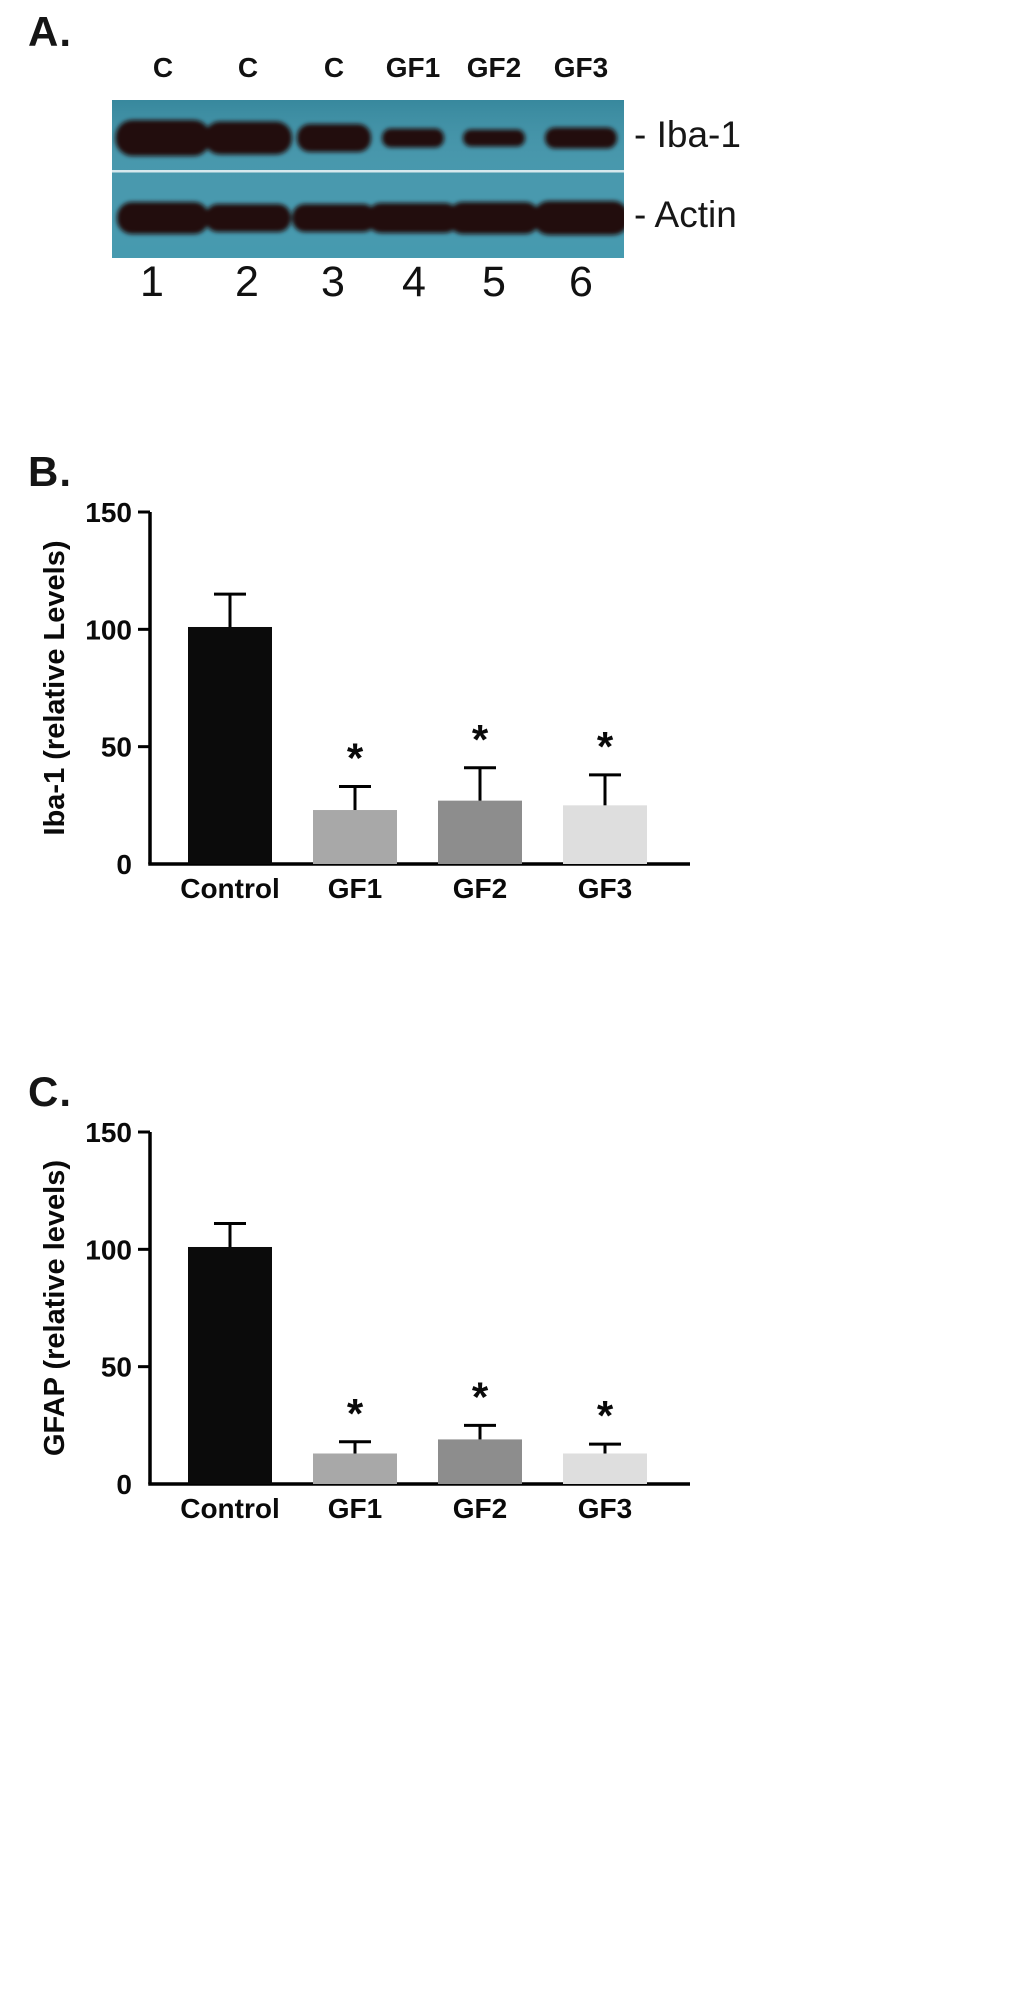  Describe the element at coordinates (685, 214) in the screenshot. I see `actin-band-label: - Actin` at that location.